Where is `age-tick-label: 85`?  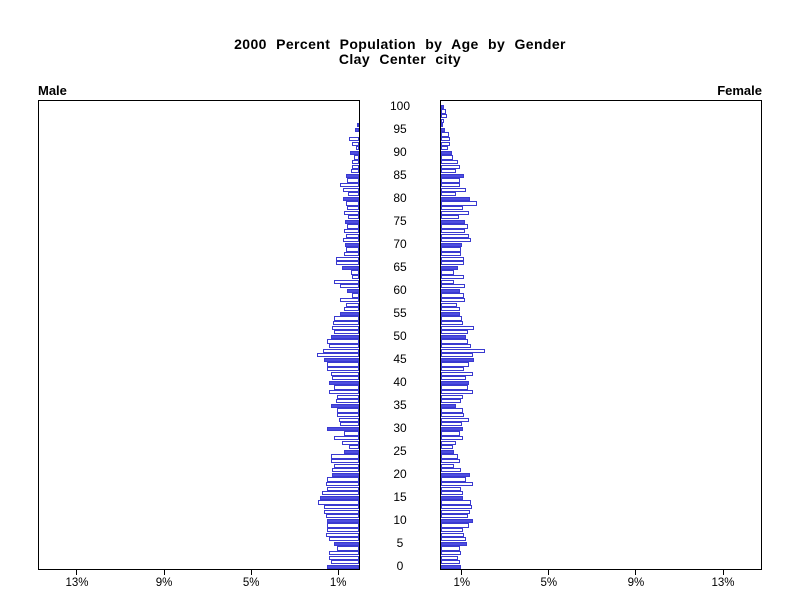
age-tick-label: 85 is located at coordinates (400, 175).